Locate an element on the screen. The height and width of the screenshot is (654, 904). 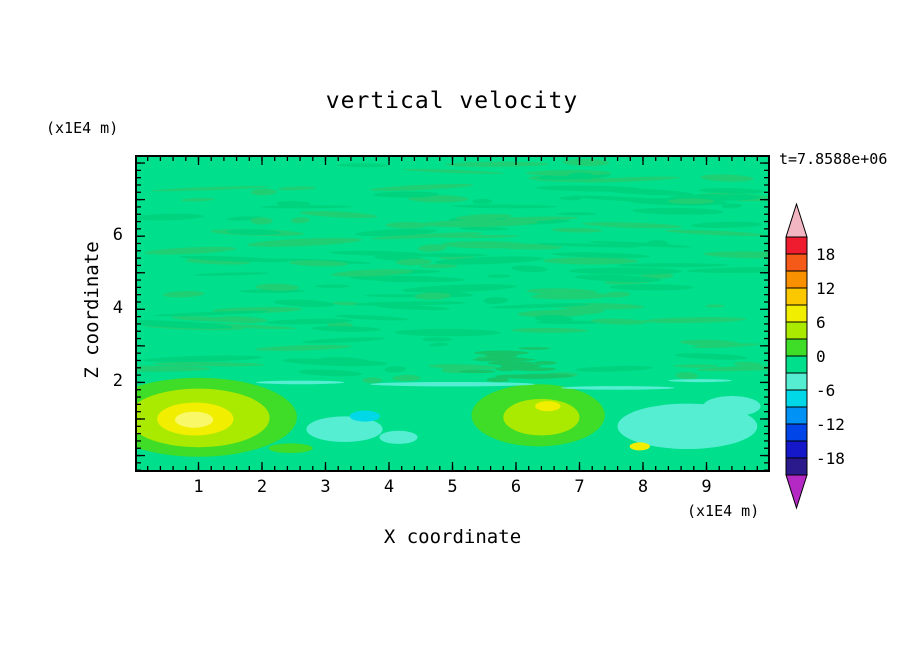
contour-feature-updraft-blob-left-peak is located at coordinates (194, 419).